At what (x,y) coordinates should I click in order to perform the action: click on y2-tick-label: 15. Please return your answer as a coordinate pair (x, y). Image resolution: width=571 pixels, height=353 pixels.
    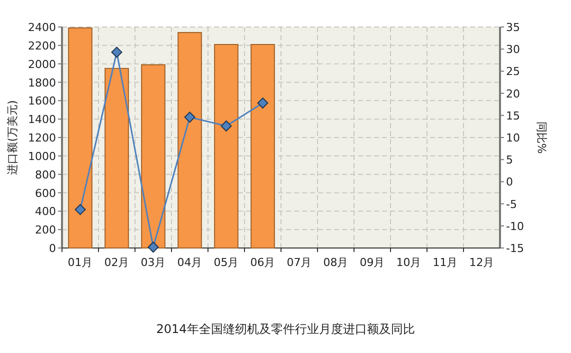
    Looking at the image, I should click on (513, 115).